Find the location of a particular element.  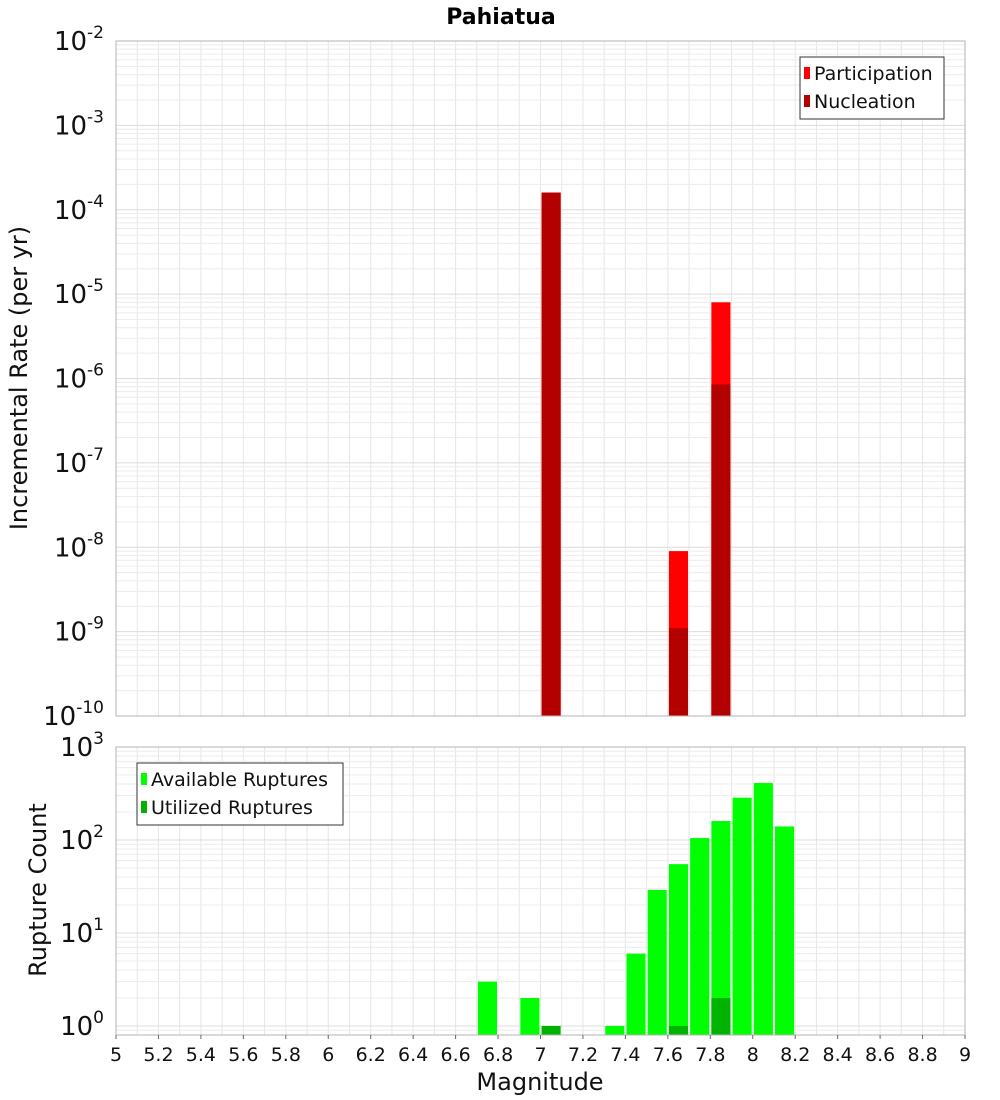

x-tick-label: 5.4 is located at coordinates (201, 1055).